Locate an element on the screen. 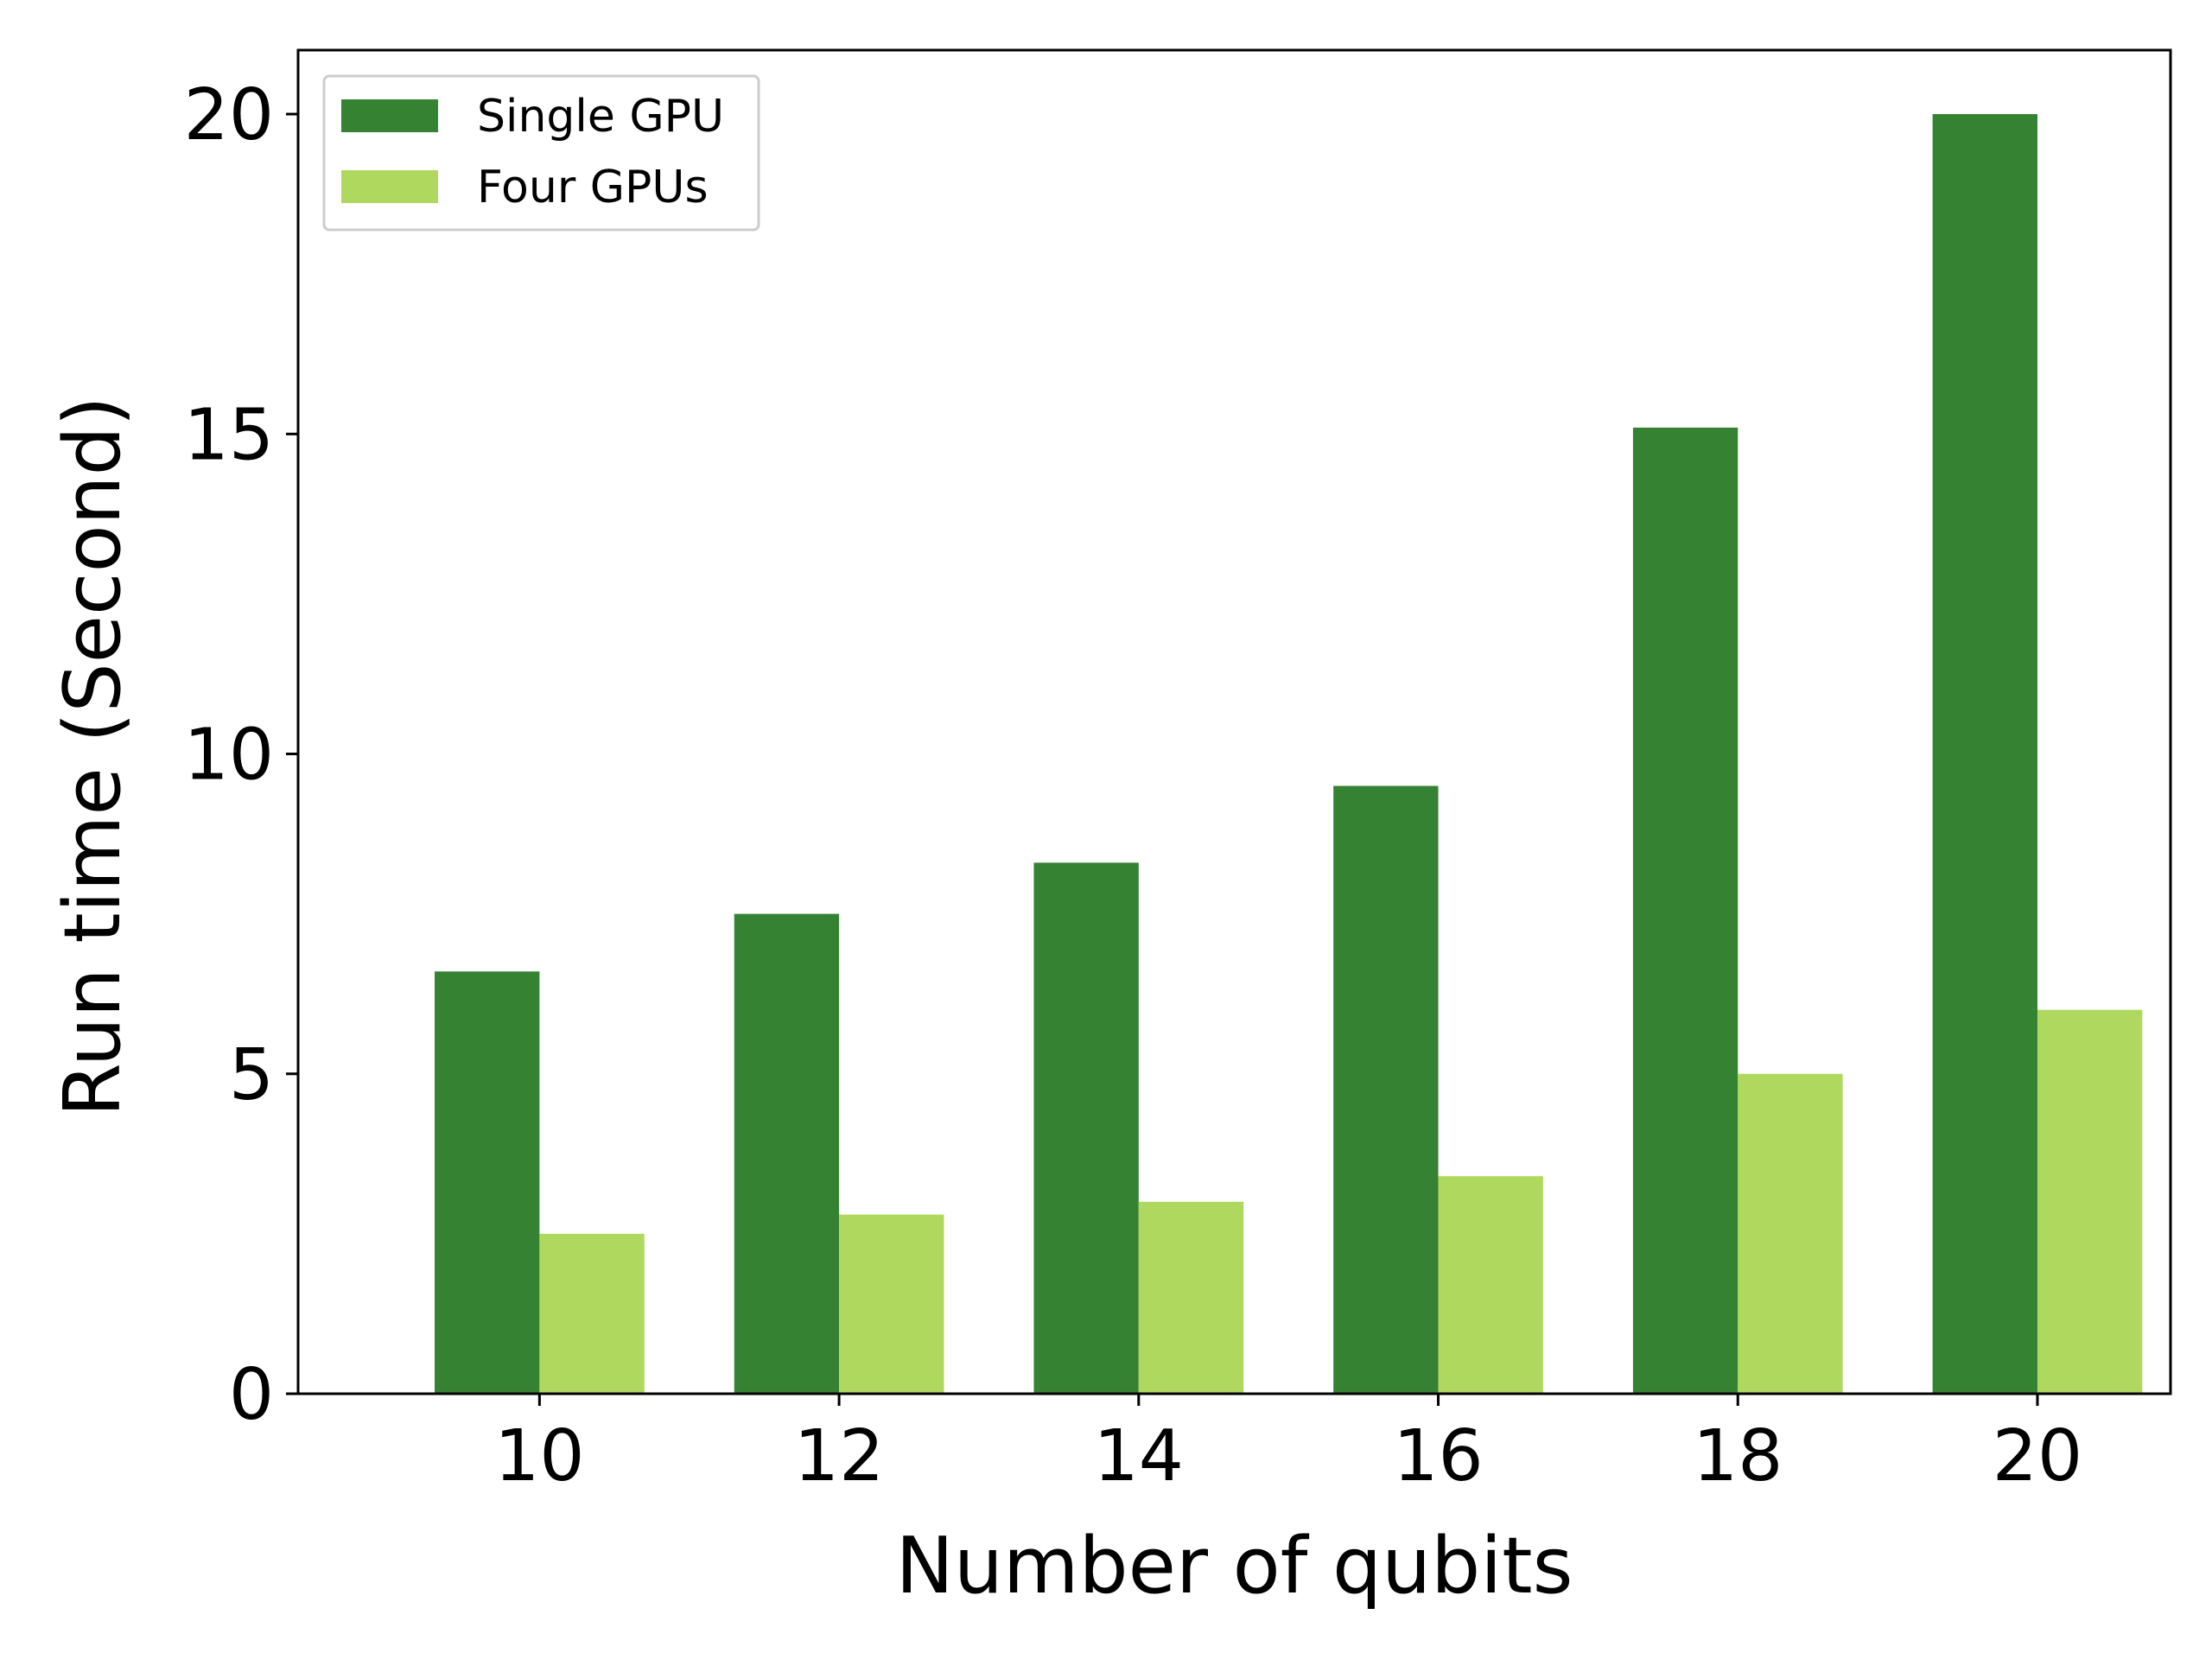  y-tick-label: 10 is located at coordinates (229, 756).